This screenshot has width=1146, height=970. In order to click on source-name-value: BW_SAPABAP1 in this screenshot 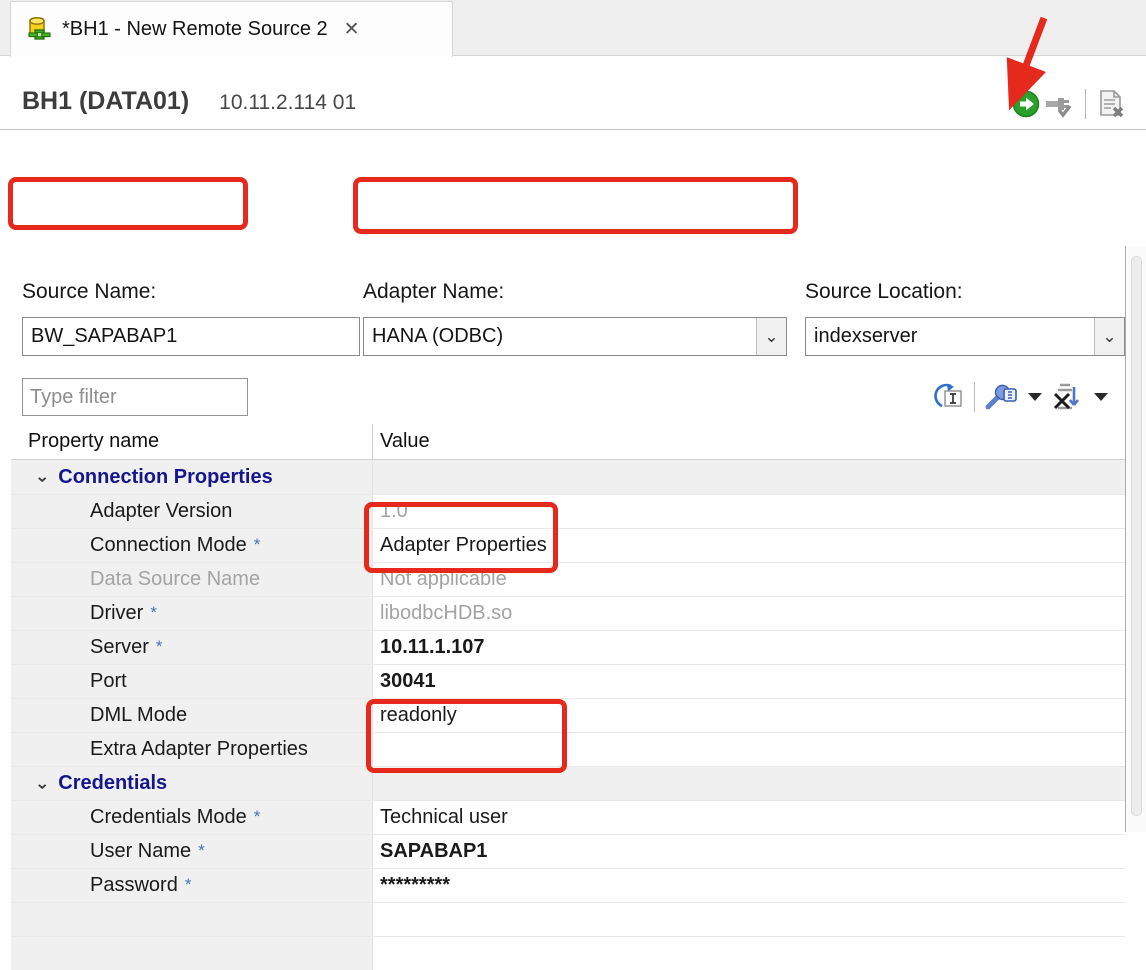, I will do `click(104, 336)`.